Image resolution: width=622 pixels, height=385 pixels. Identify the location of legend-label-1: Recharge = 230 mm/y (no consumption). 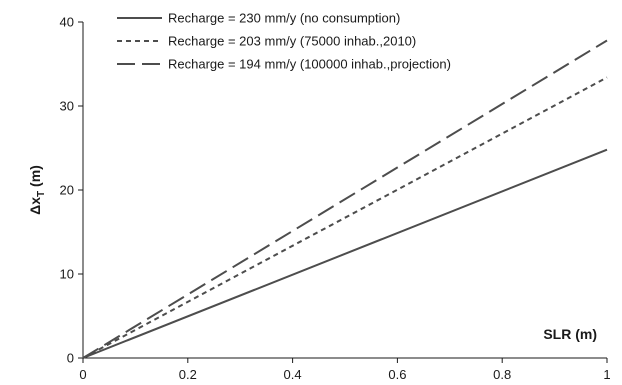
(284, 18).